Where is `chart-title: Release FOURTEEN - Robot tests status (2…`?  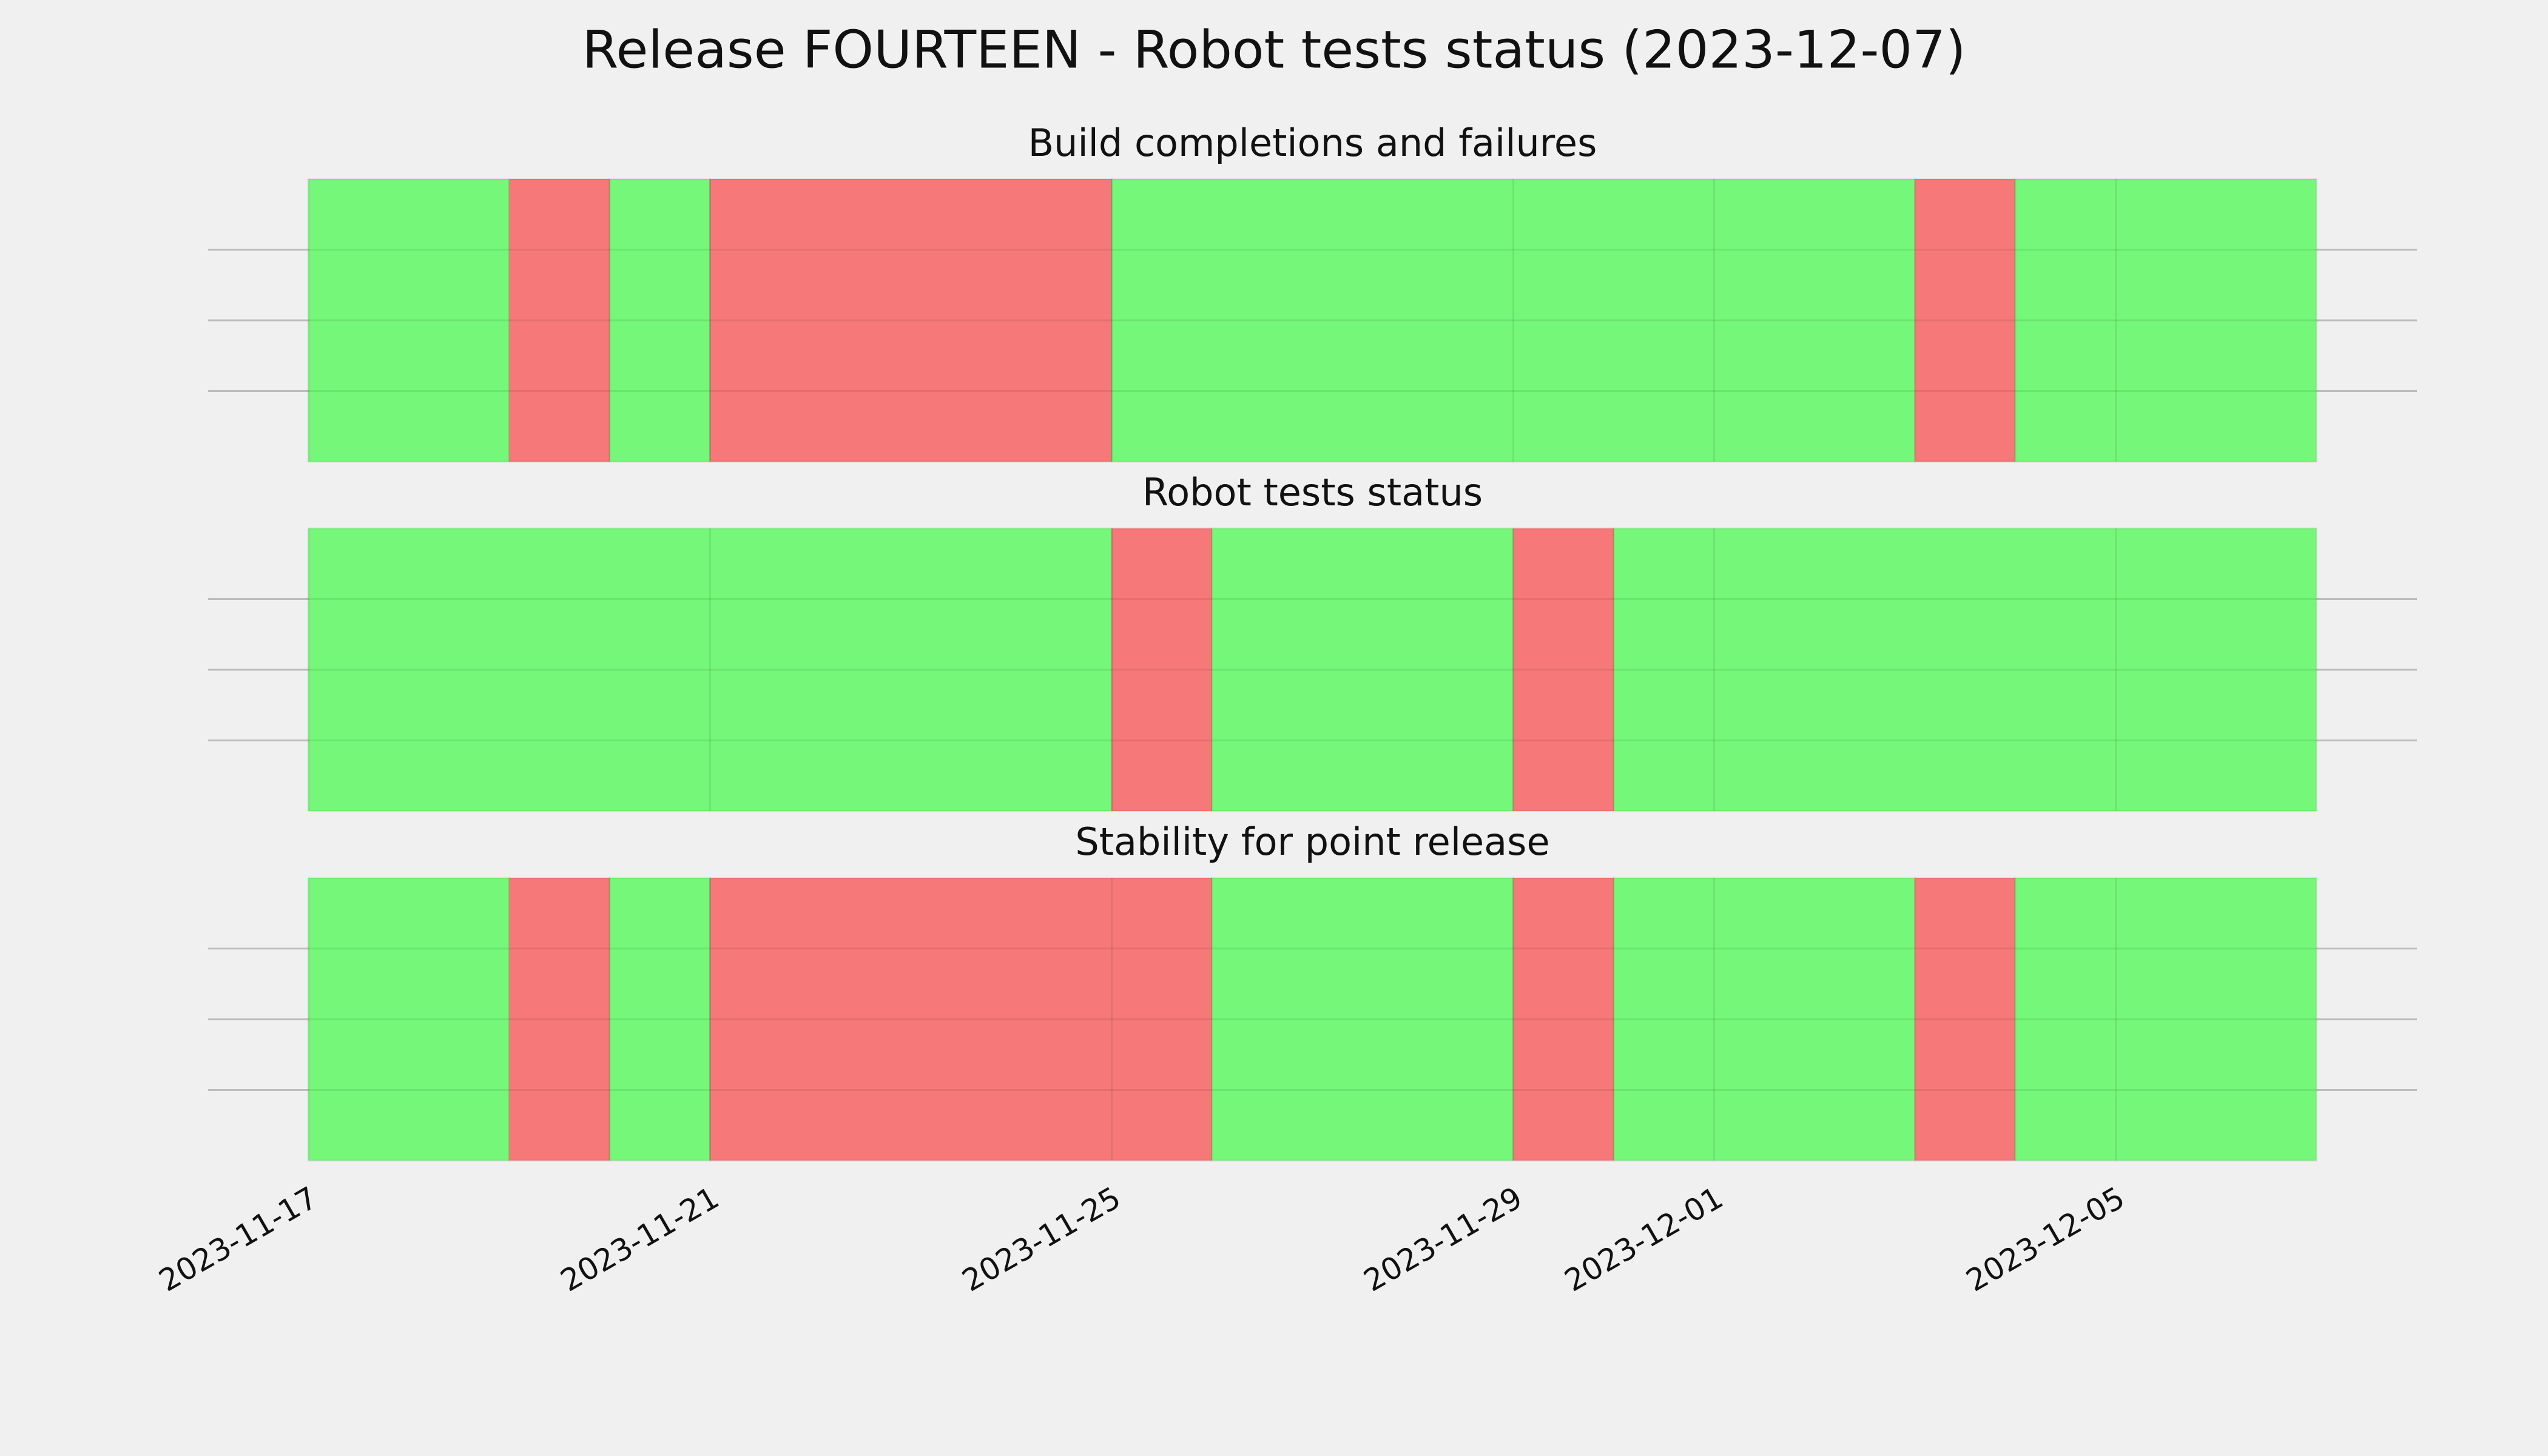
chart-title: Release FOURTEEN - Robot tests status (2… is located at coordinates (1274, 49).